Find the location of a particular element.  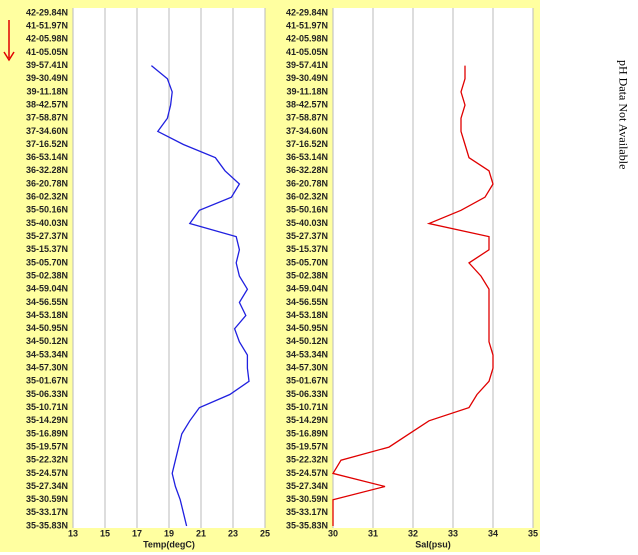

x-tick-label: 34 is located at coordinates (493, 533).